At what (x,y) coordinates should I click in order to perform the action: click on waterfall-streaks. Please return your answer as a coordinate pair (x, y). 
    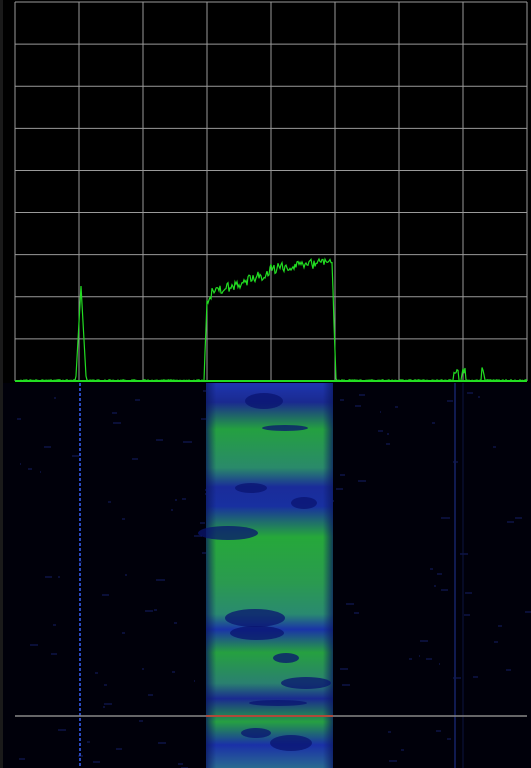
    Looking at the image, I should click on (264, 572).